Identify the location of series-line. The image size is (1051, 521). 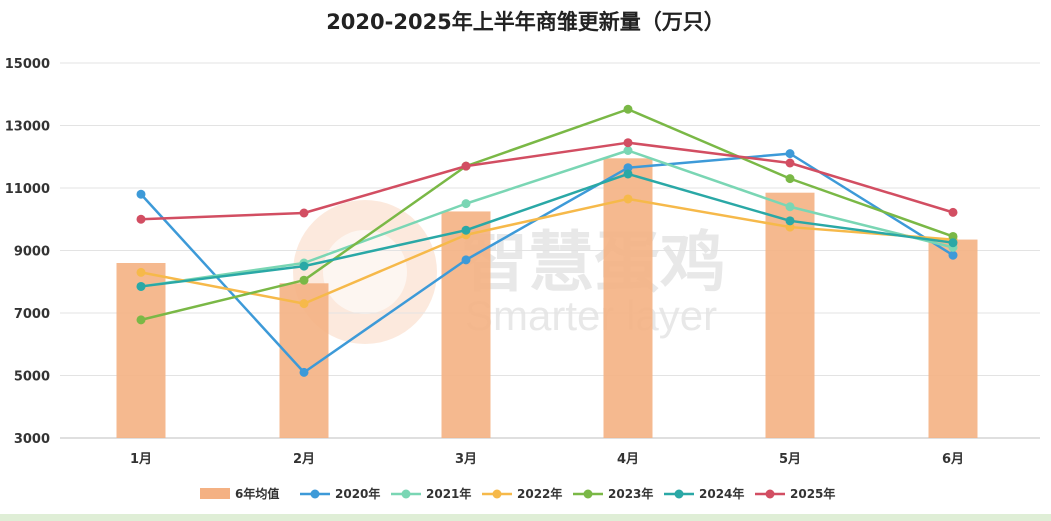
(547, 181).